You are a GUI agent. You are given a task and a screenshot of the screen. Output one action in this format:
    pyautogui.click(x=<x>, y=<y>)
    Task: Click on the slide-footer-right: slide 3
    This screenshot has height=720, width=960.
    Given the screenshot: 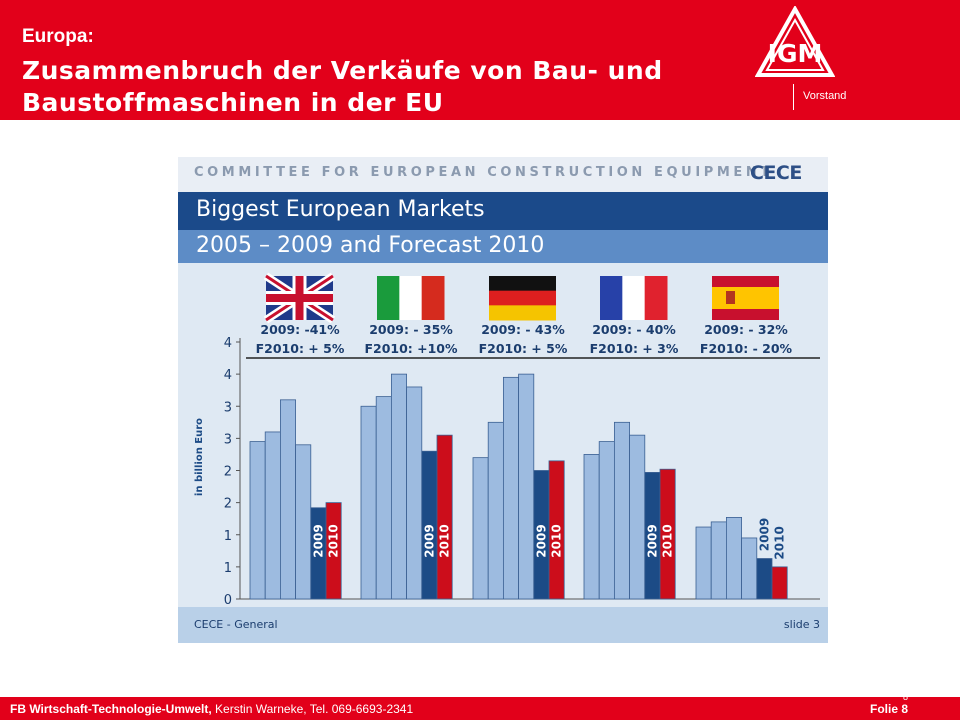 What is the action you would take?
    pyautogui.click(x=801, y=624)
    